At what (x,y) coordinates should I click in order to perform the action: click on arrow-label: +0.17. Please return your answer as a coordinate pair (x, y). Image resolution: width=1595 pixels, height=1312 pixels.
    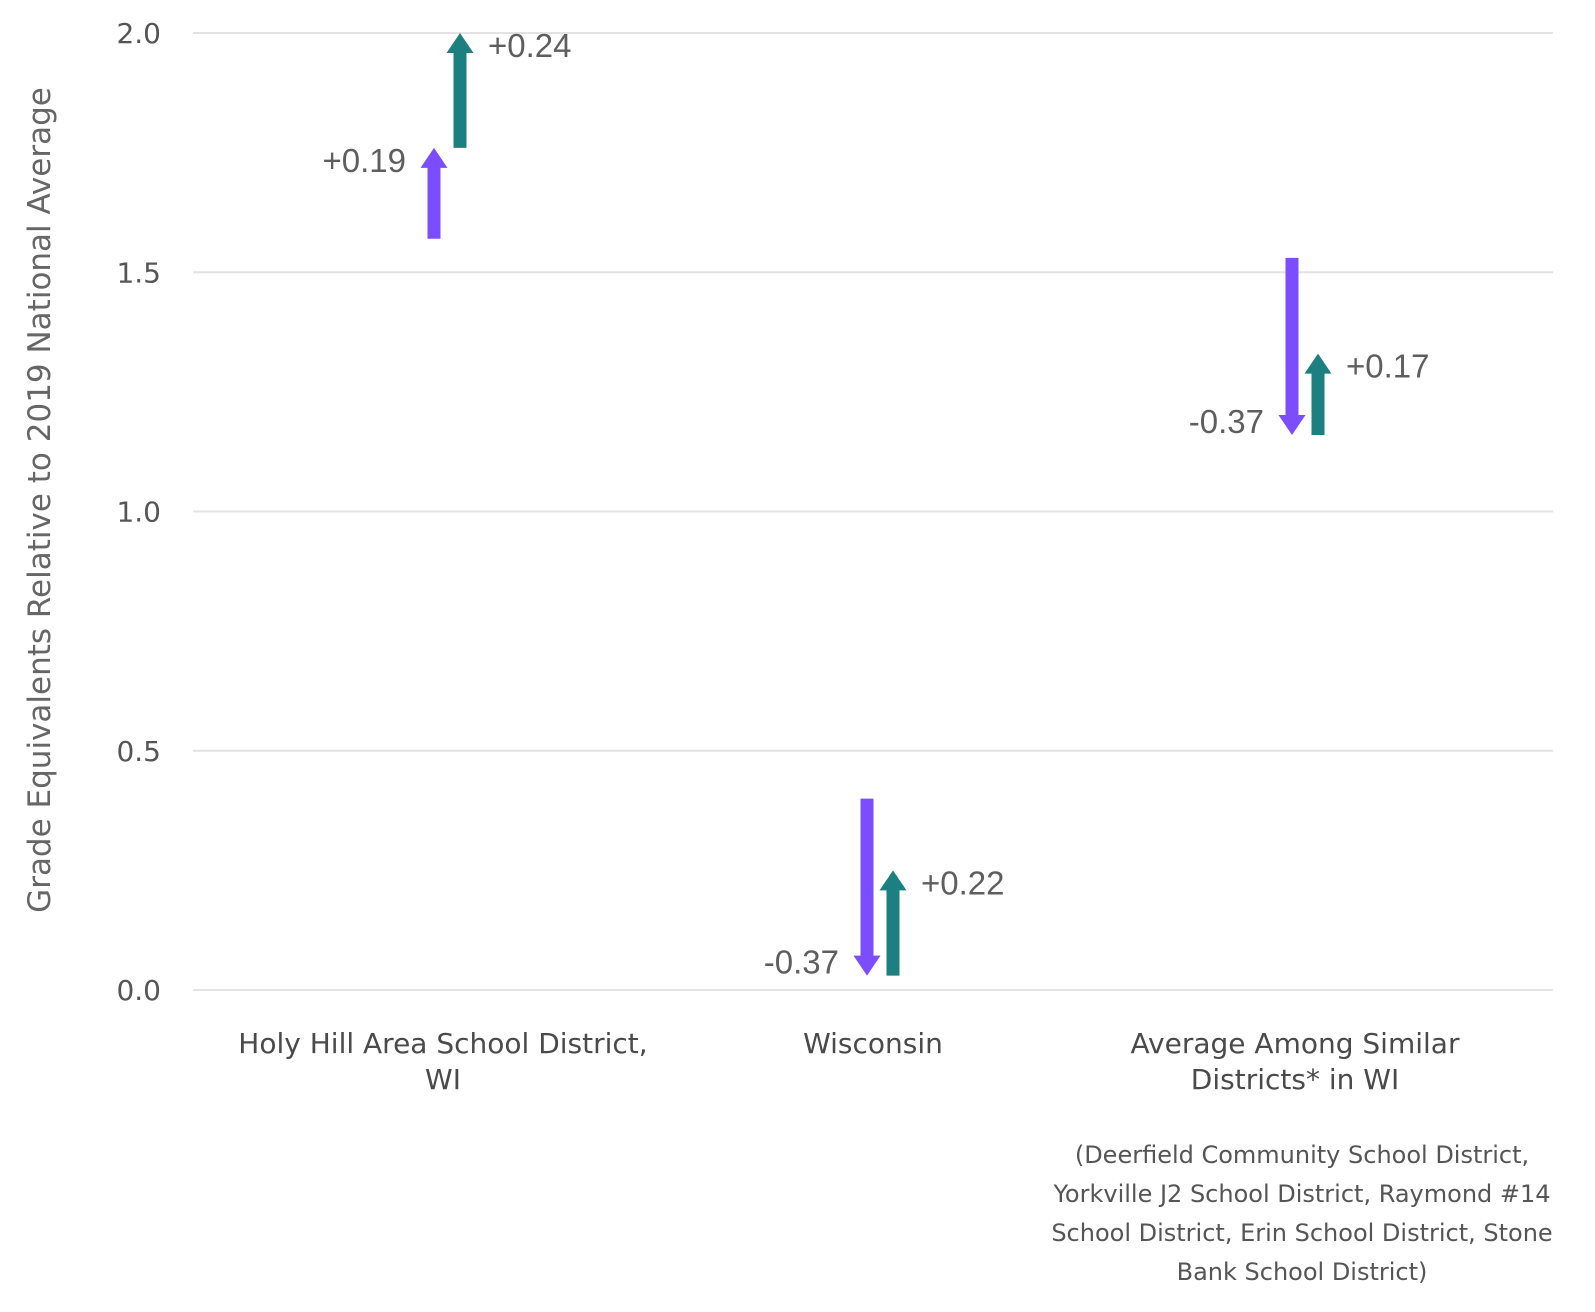
    Looking at the image, I should click on (1388, 366).